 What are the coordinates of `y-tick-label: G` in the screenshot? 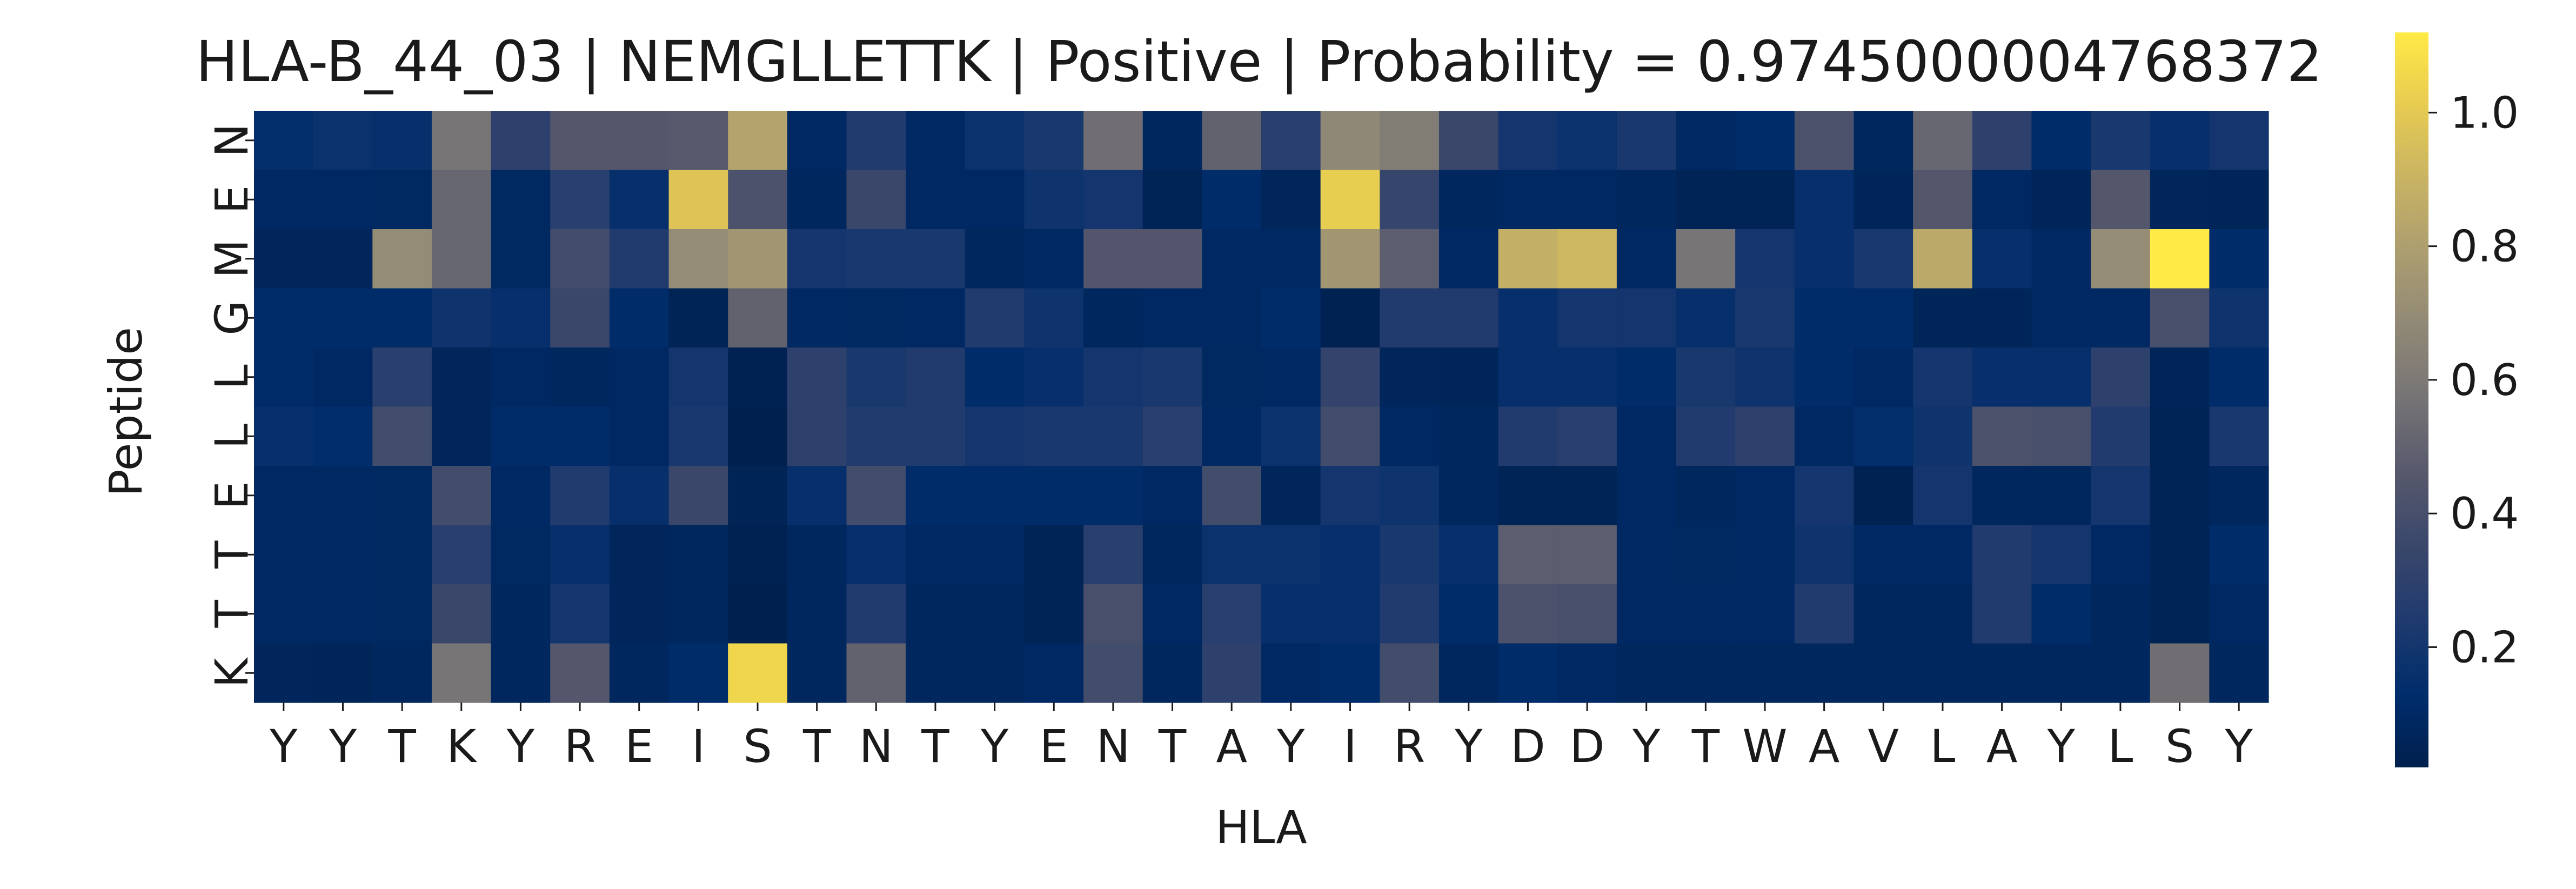 It's located at (231, 318).